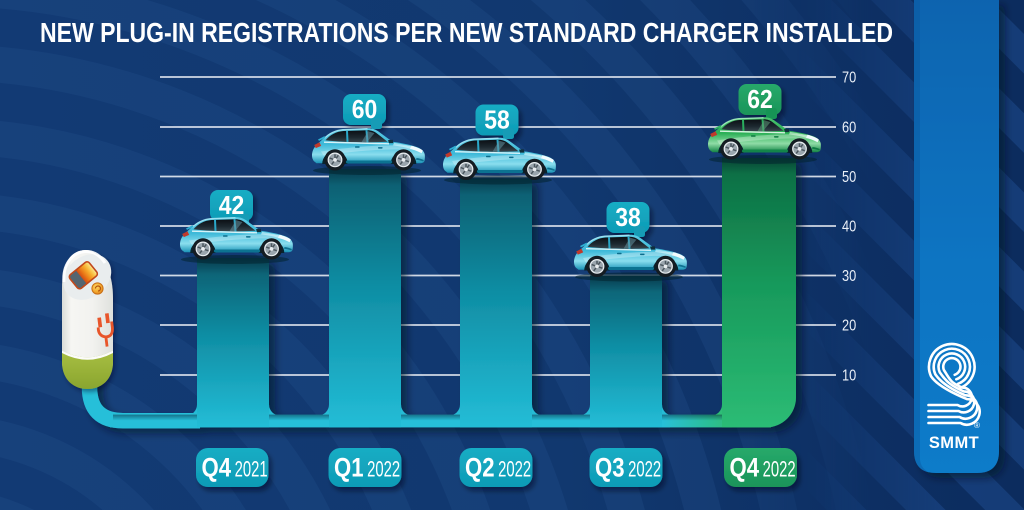 This screenshot has height=510, width=1024. What do you see at coordinates (849, 227) in the screenshot?
I see `svg-text: 40` at bounding box center [849, 227].